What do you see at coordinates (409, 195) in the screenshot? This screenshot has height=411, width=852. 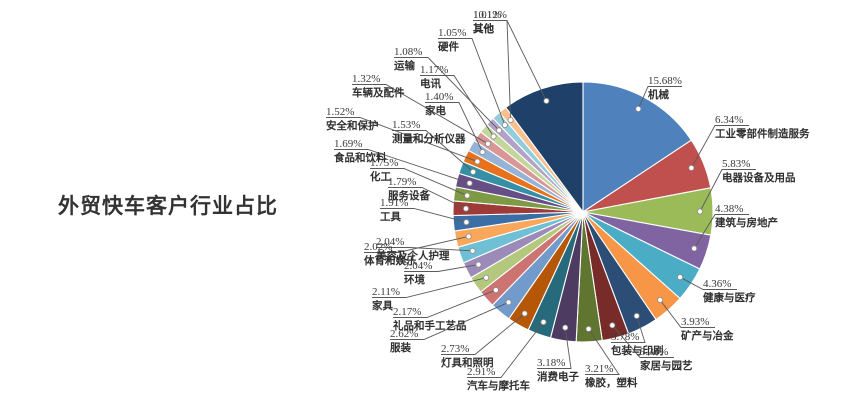 I see `slice-category-label: 服务设备` at bounding box center [409, 195].